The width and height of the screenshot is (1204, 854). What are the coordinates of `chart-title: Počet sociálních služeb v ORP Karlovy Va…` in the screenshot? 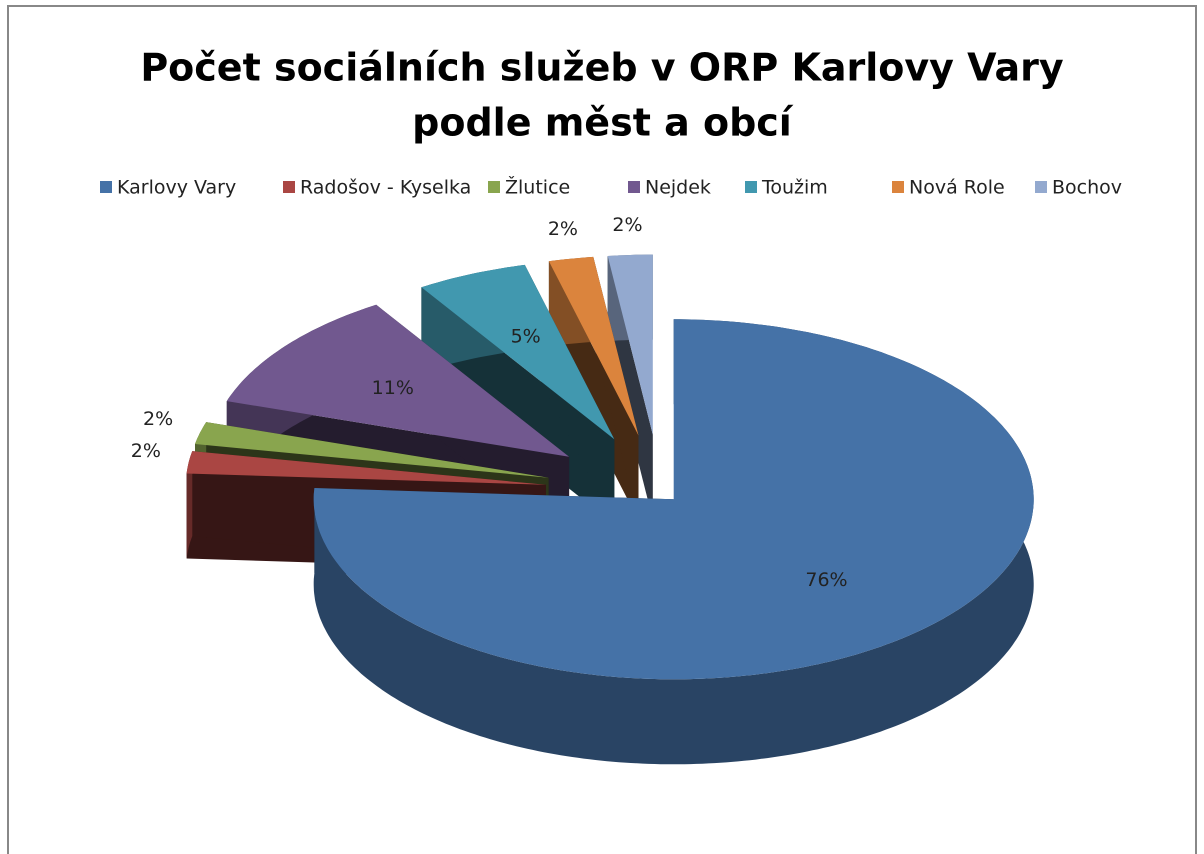 It's located at (602, 68).